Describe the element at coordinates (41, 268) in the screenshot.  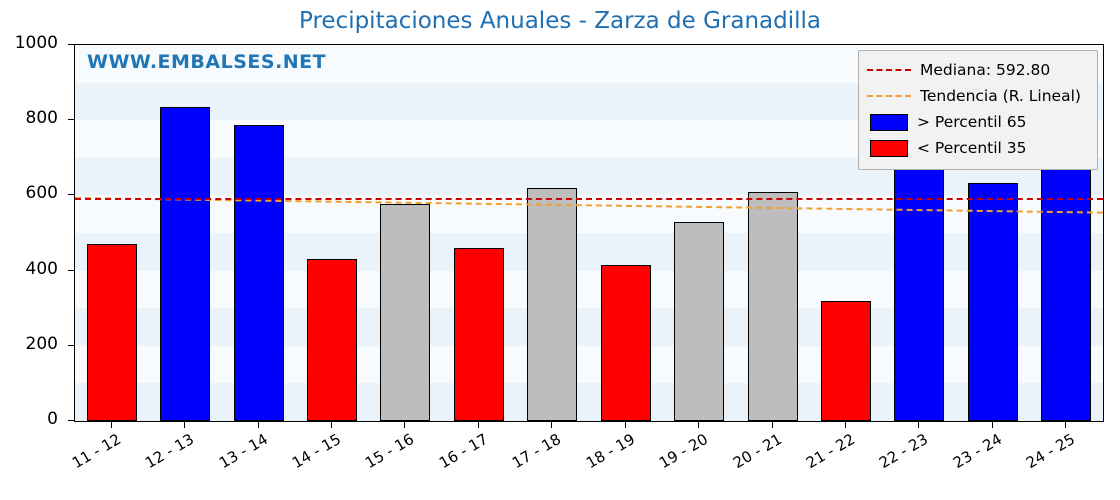
I see `y-axis-tick-label: 400` at that location.